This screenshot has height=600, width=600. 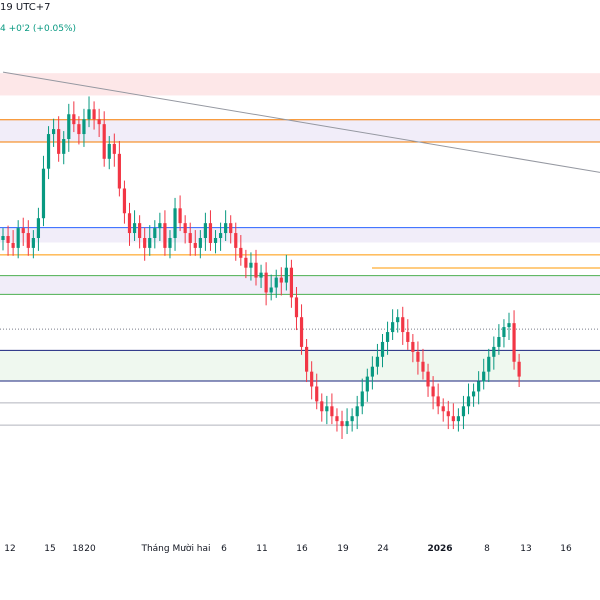 What do you see at coordinates (525, 549) in the screenshot?
I see `x-tick-label-12: 13` at bounding box center [525, 549].